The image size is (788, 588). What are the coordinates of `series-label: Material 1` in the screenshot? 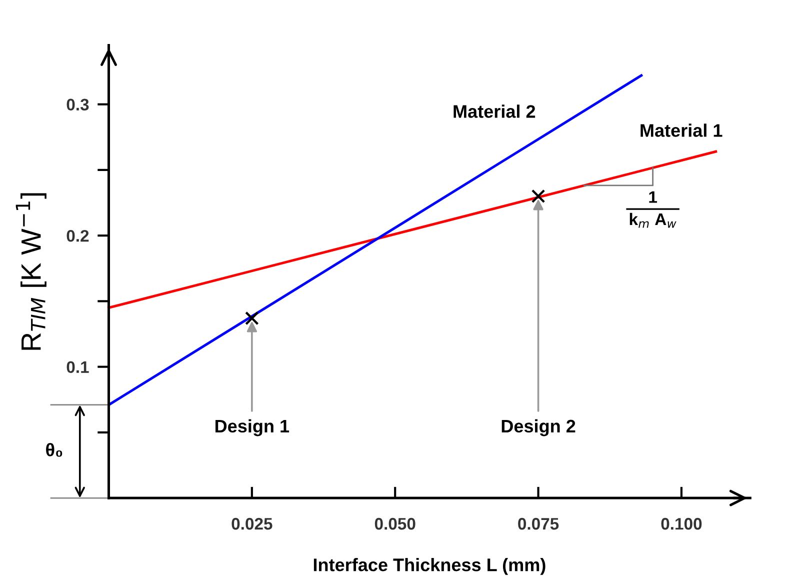 It's located at (681, 130).